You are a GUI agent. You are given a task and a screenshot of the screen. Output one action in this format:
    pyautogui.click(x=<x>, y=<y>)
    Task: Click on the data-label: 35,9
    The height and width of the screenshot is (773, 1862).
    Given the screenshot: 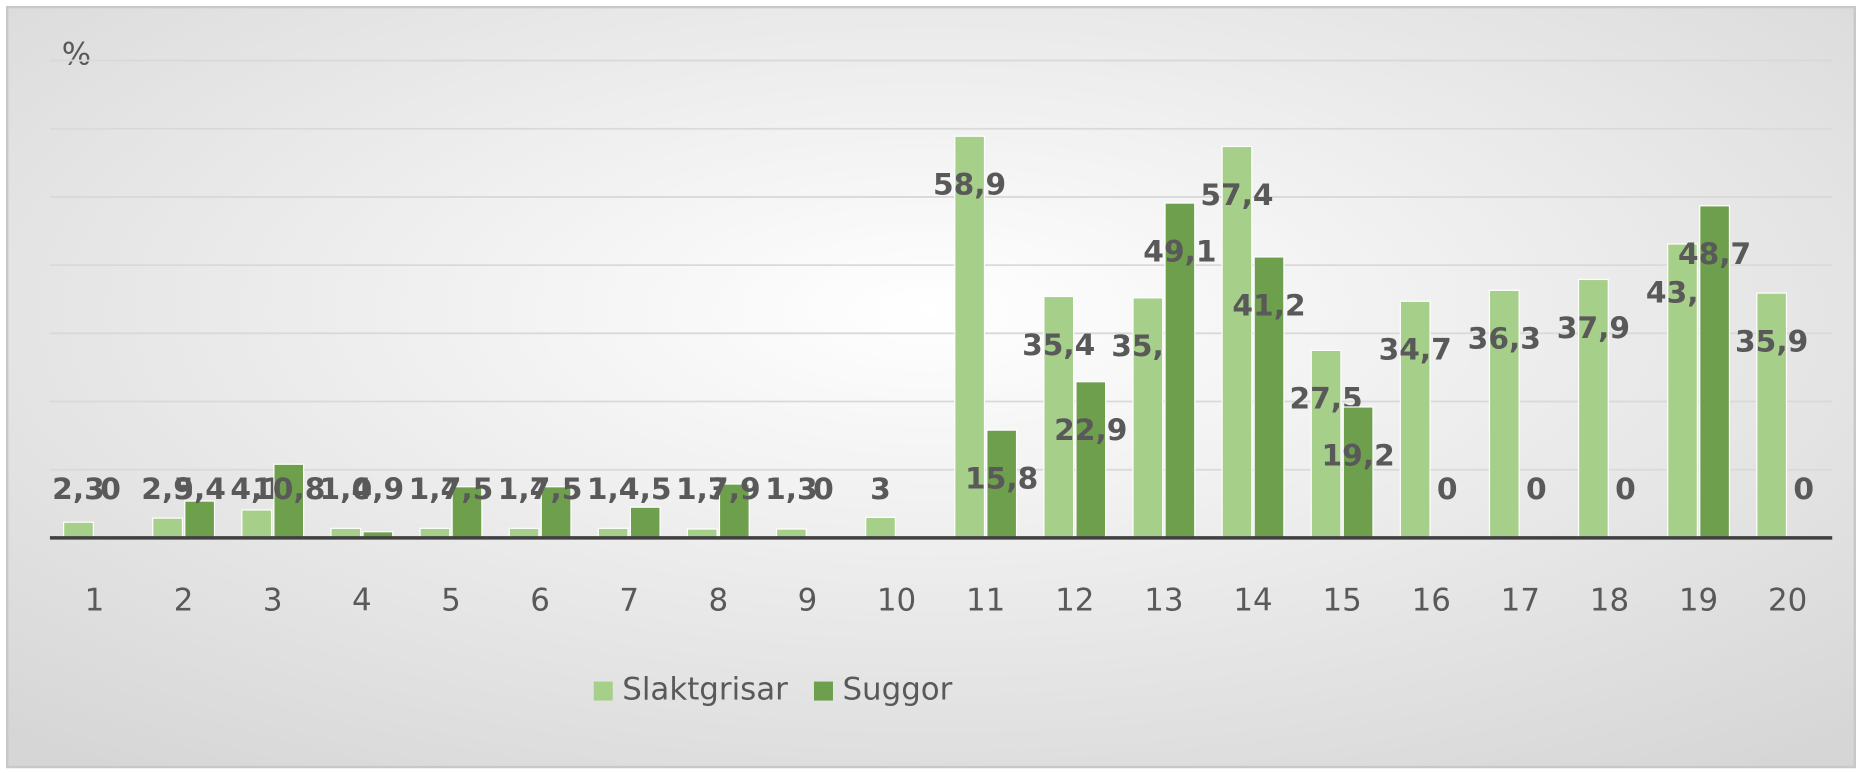 What is the action you would take?
    pyautogui.click(x=1771, y=340)
    